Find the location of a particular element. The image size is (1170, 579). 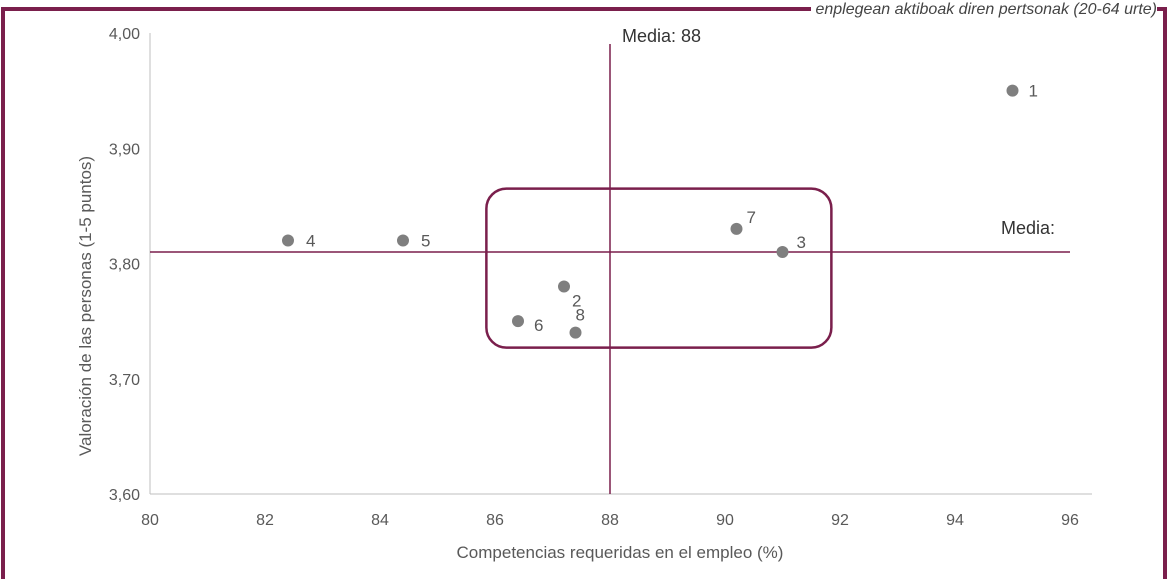

y-tick-label: 3,80 is located at coordinates (124, 265).